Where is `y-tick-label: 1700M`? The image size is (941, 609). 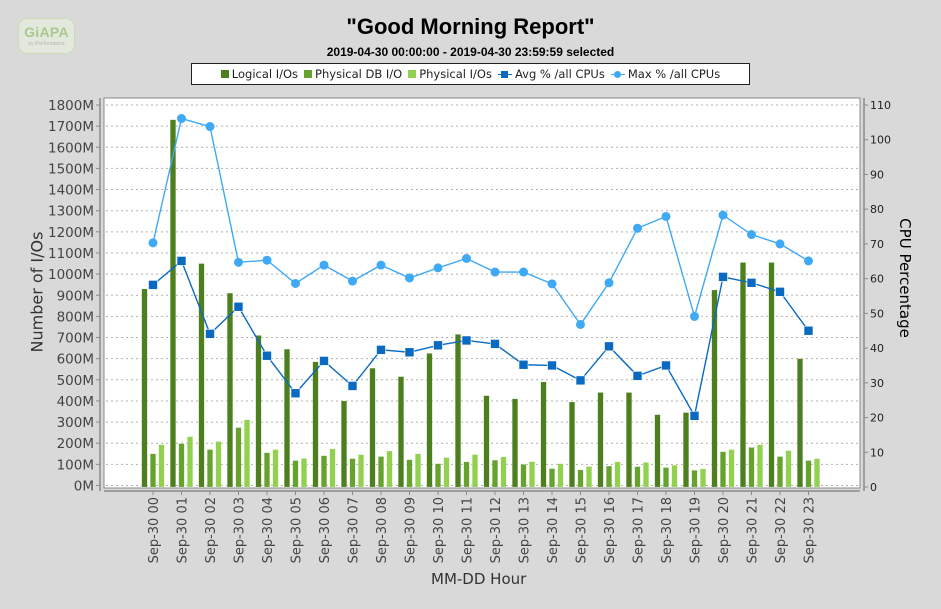
y-tick-label: 1700M is located at coordinates (71, 127).